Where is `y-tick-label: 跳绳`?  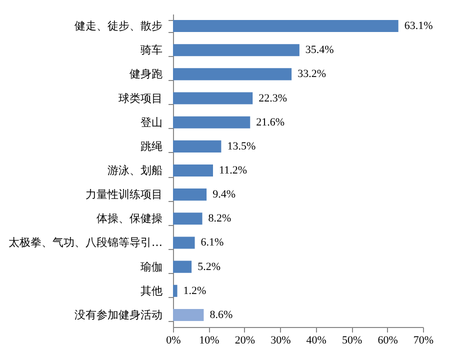
y-tick-label: 跳绳 is located at coordinates (151, 146).